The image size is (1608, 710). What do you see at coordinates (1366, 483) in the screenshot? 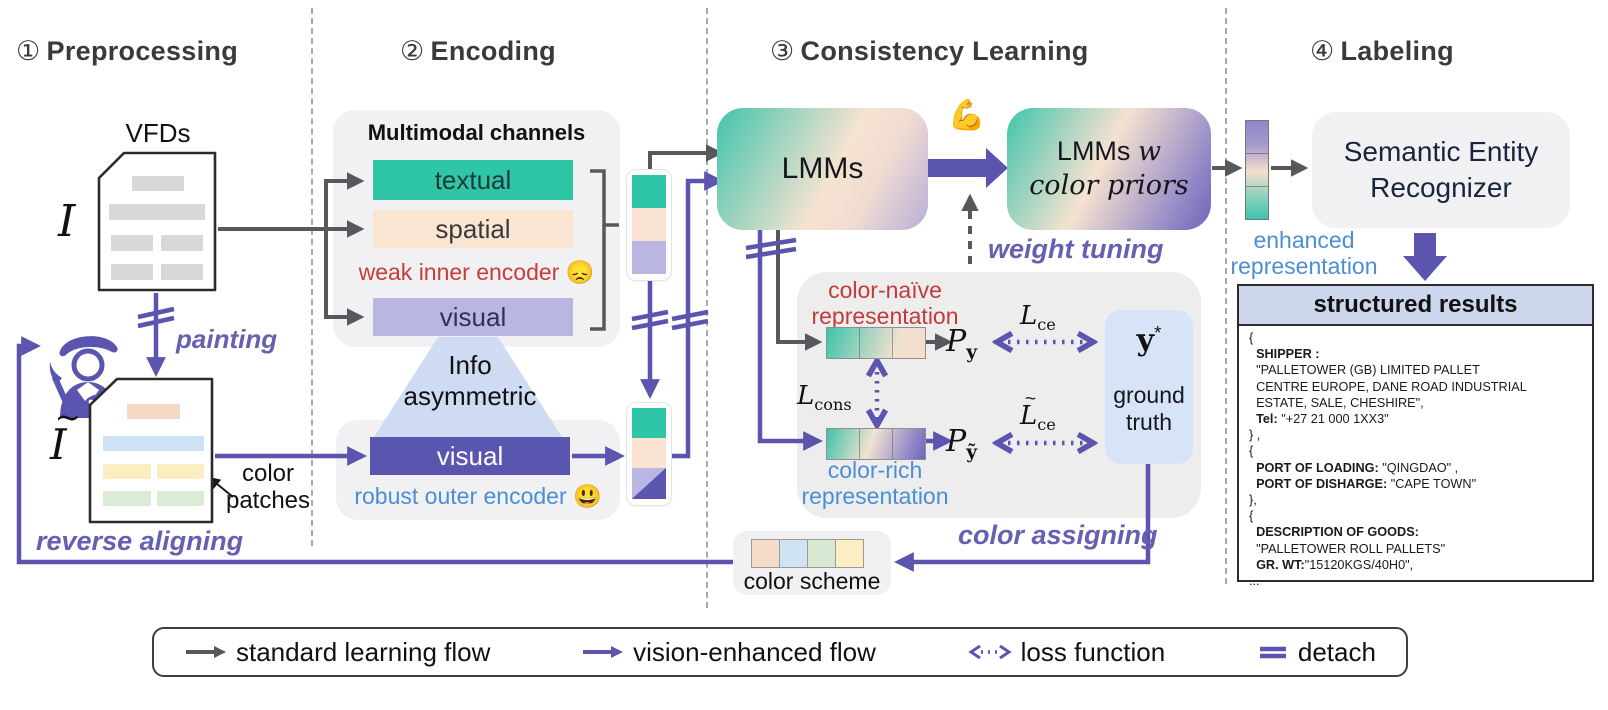
I see `structured-results-line: PORT OF DISHARGE: "CAPE TOWN"` at bounding box center [1366, 483].